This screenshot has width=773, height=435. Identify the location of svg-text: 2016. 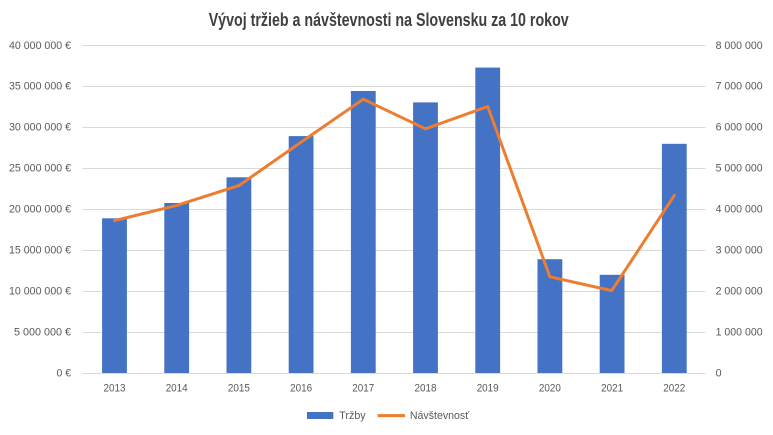
(301, 389).